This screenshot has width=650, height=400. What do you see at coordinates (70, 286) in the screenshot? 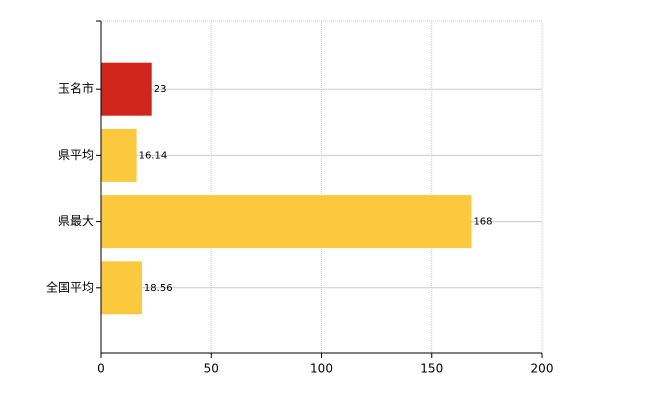
I see `y-tick-label: 全国平均` at bounding box center [70, 286].